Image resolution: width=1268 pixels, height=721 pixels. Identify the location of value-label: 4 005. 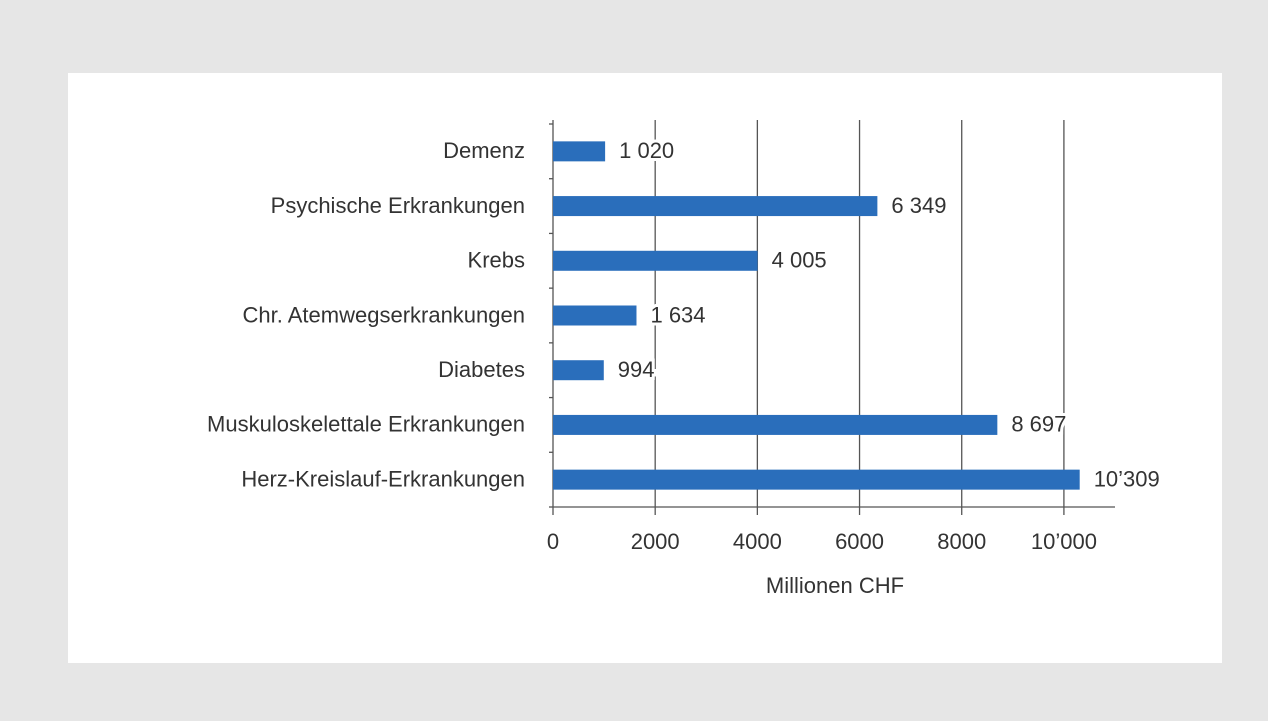
(799, 260).